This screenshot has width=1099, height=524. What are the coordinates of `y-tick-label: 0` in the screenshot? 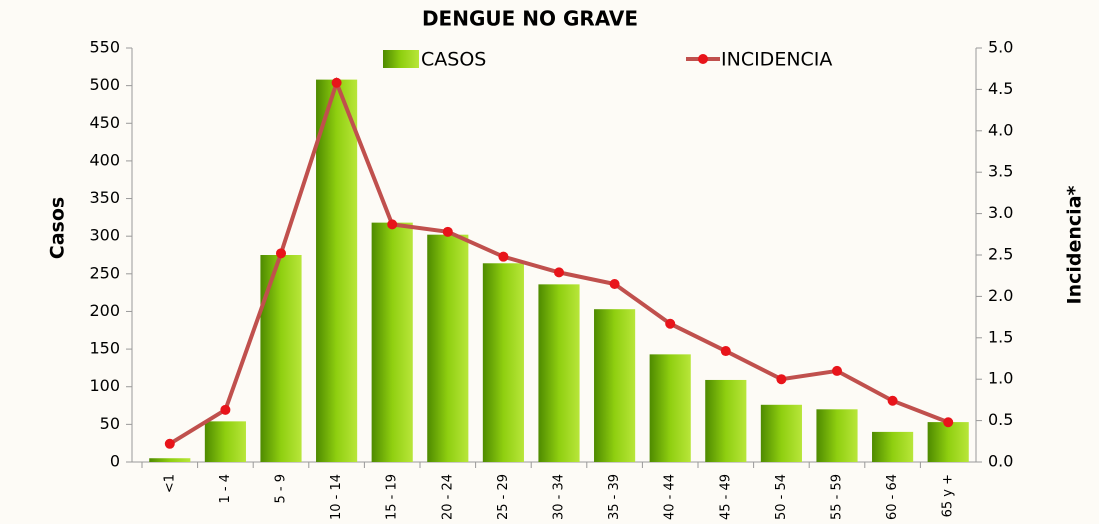 It's located at (115, 461).